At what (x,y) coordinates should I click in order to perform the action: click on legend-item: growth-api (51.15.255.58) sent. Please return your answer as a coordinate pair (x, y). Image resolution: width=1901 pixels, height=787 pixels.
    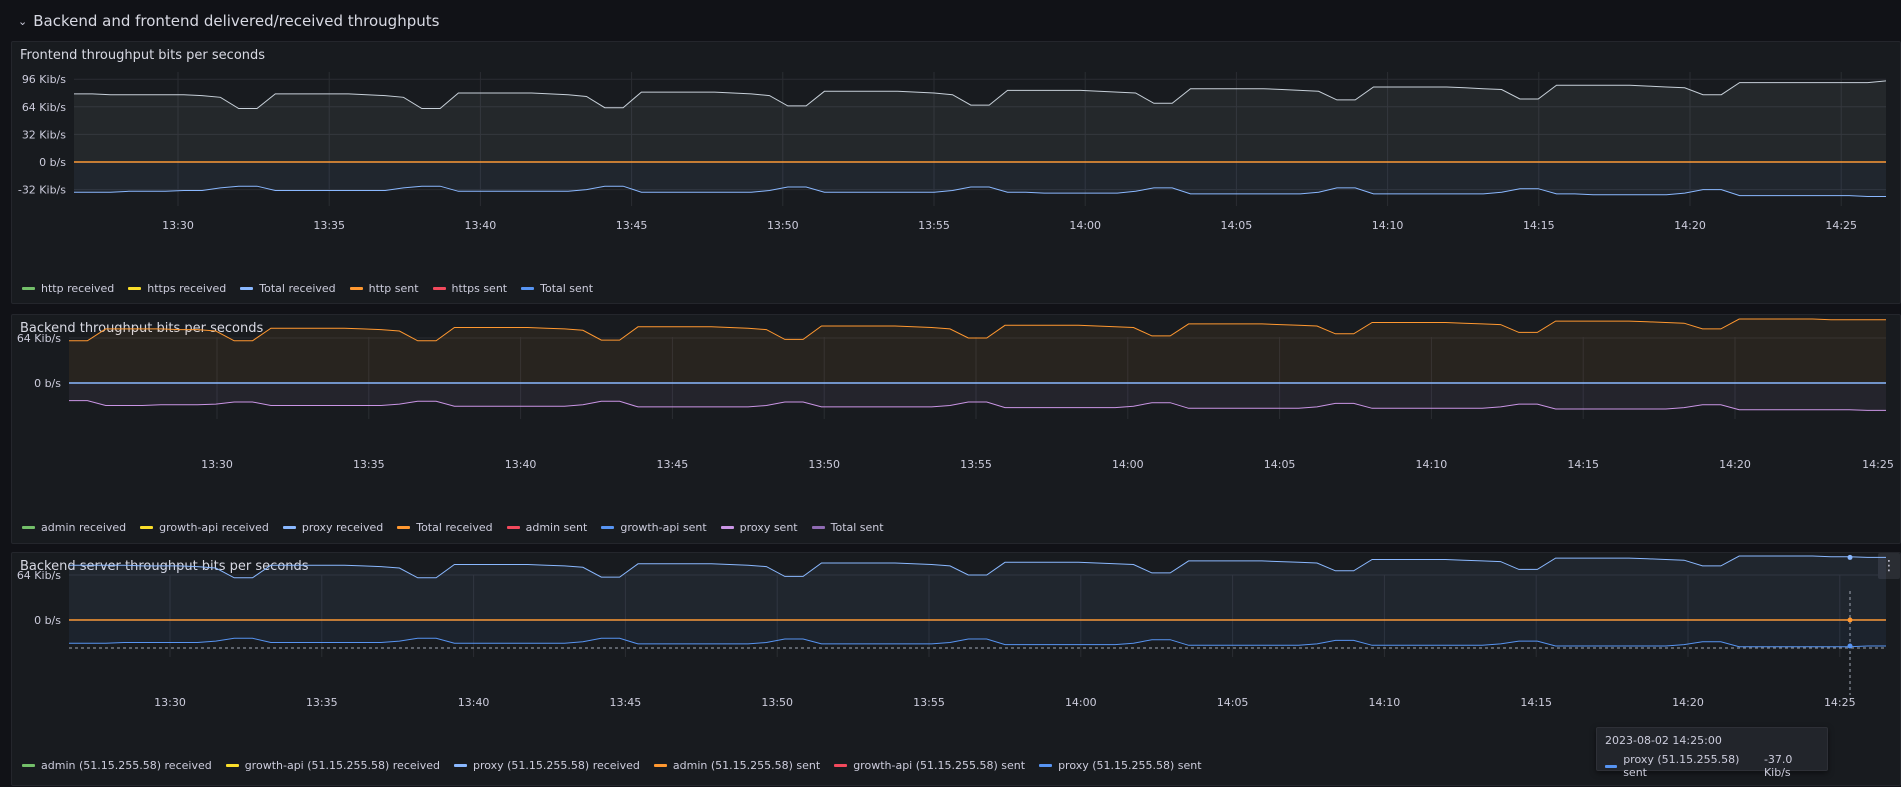
    Looking at the image, I should click on (929, 765).